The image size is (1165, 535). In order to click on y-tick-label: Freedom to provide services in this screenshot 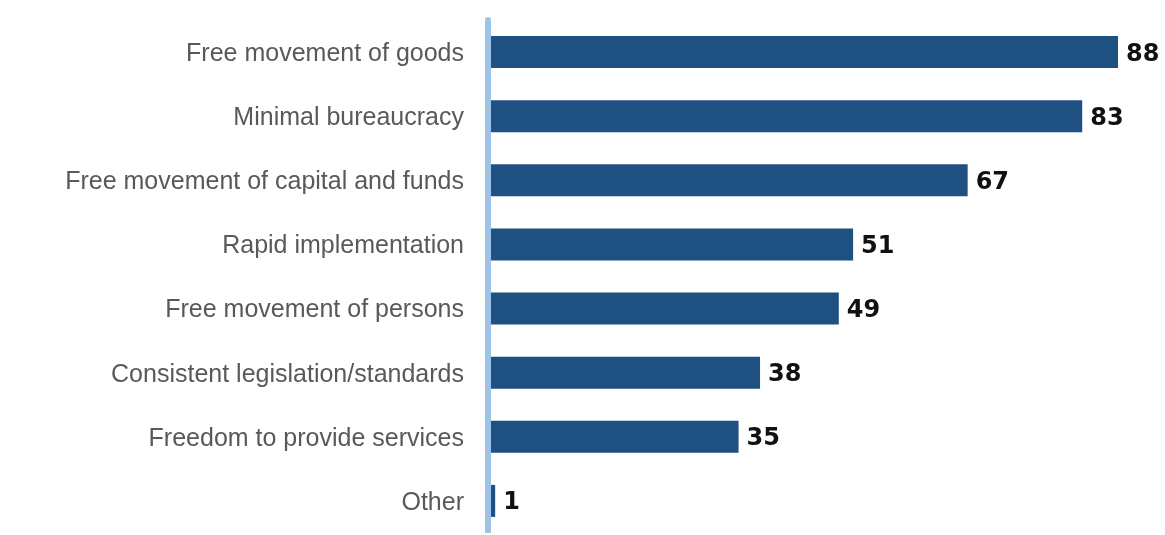, I will do `click(306, 436)`.